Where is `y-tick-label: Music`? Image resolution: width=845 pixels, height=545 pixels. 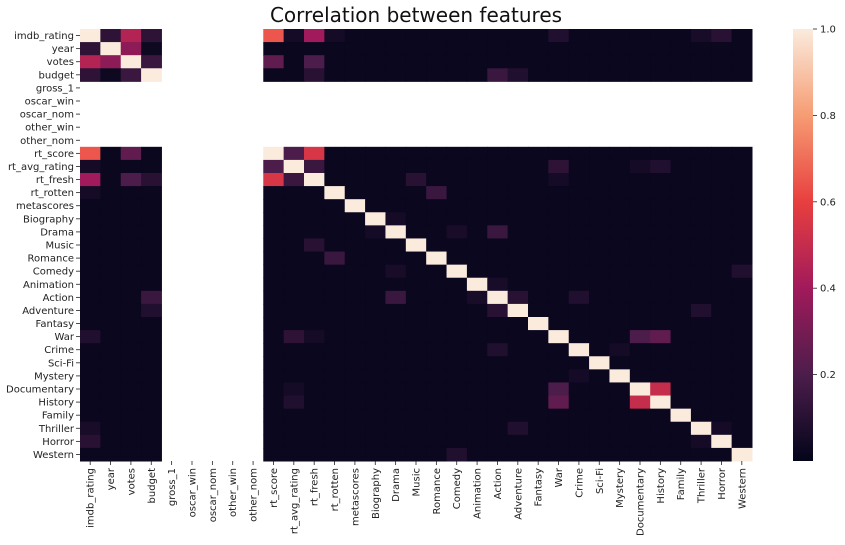 y-tick-label: Music is located at coordinates (60, 246).